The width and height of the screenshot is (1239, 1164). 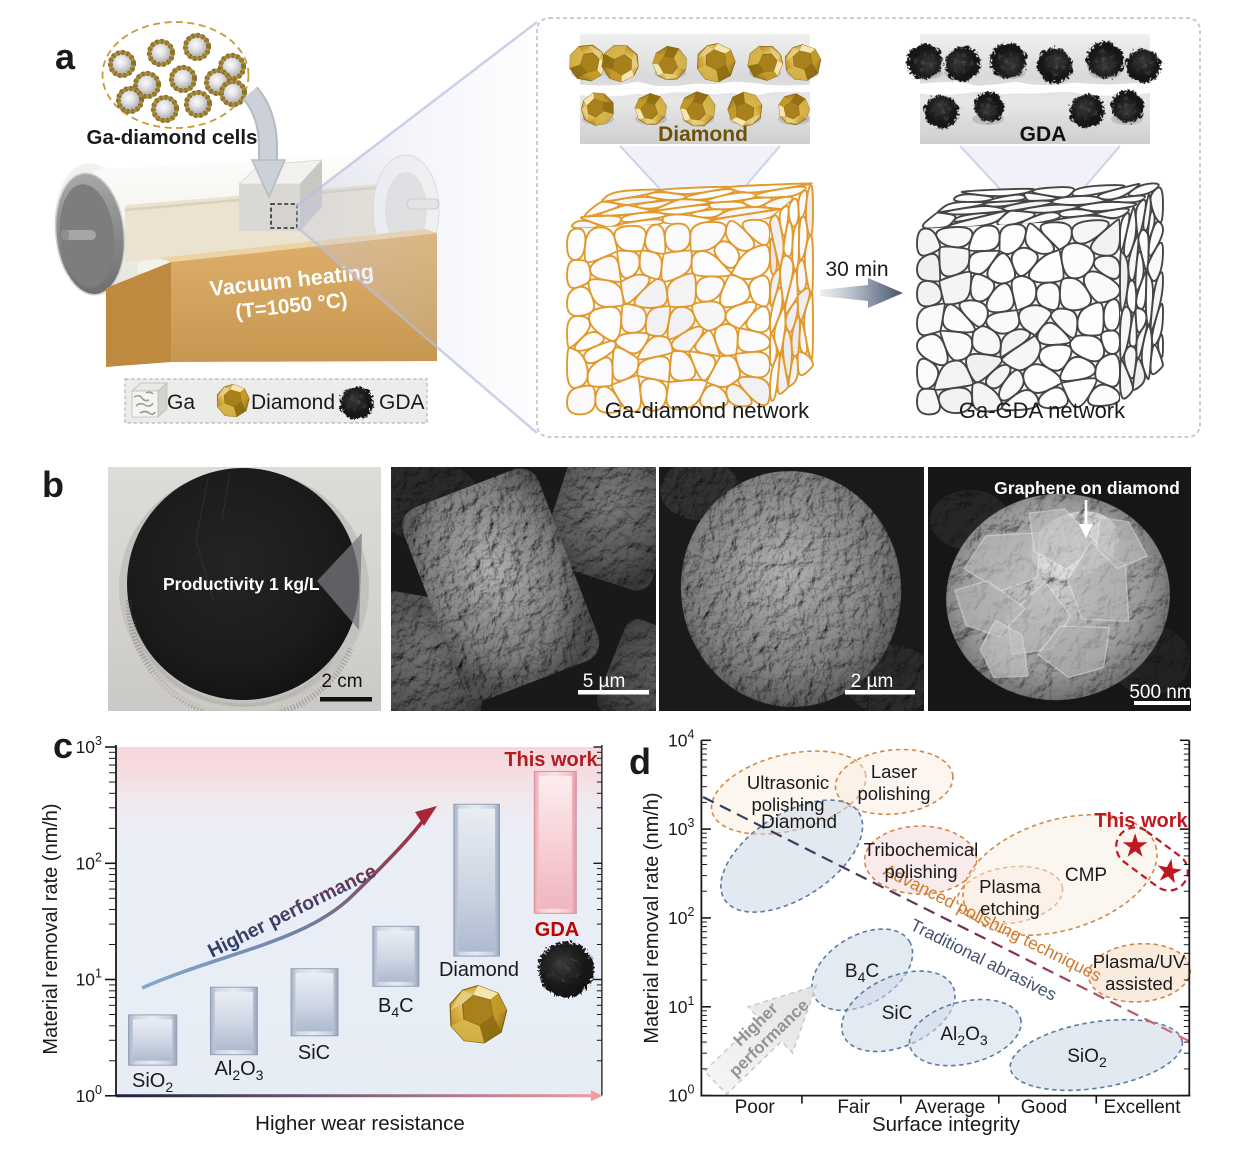 I want to click on svg-text: etching, so click(x=1010, y=908).